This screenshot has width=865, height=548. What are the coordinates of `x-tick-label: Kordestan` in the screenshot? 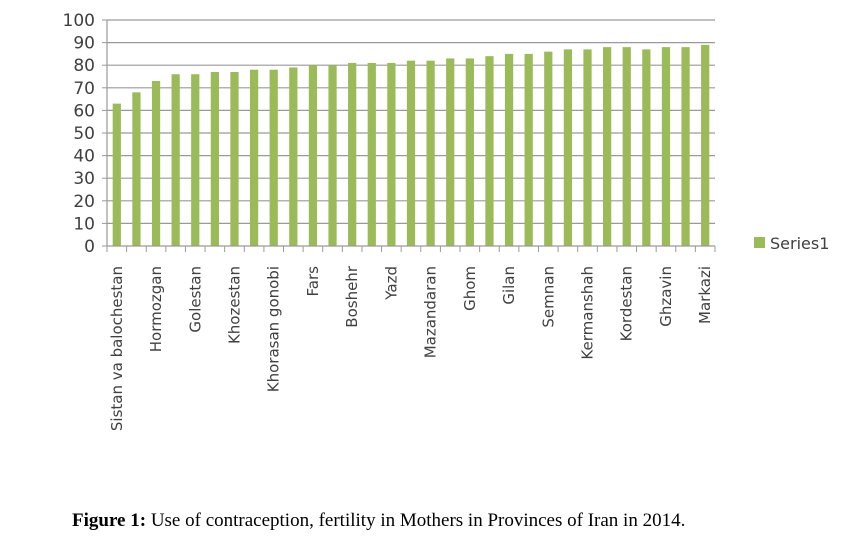 It's located at (627, 303).